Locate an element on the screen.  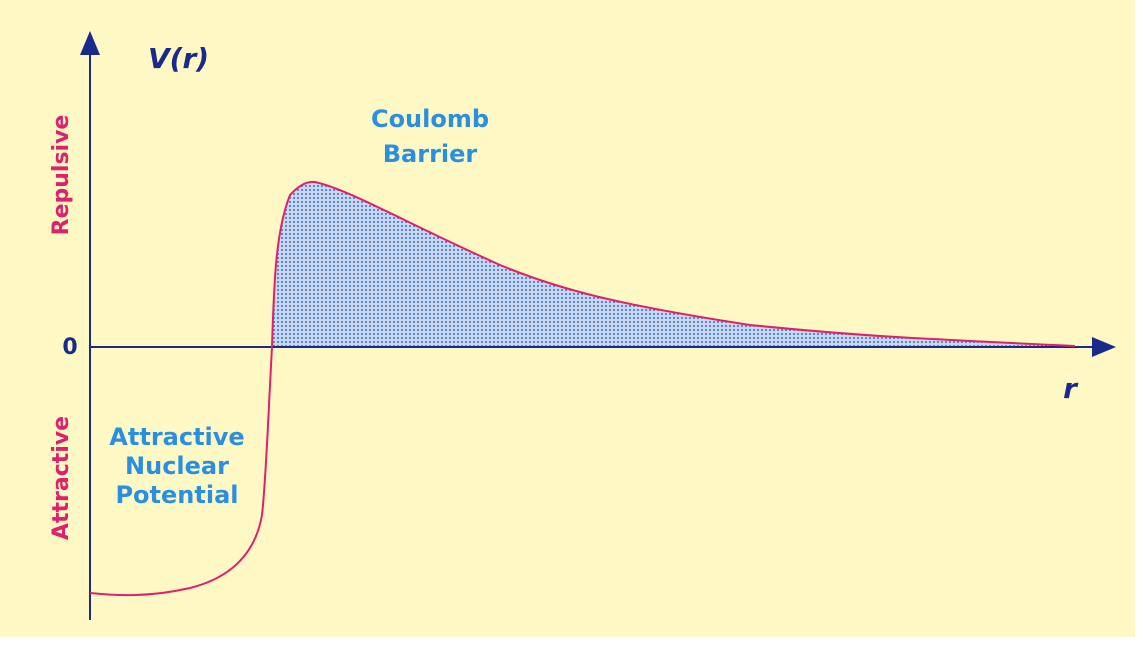
x-axis-label: r is located at coordinates (1071, 388).